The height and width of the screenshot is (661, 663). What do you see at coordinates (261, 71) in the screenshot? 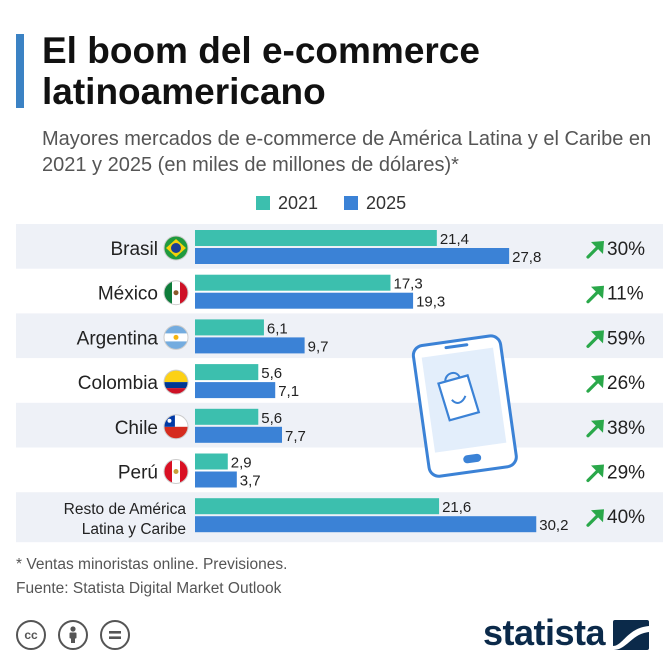
I see `page-title: El boom del e-commerce latinoamericano` at bounding box center [261, 71].